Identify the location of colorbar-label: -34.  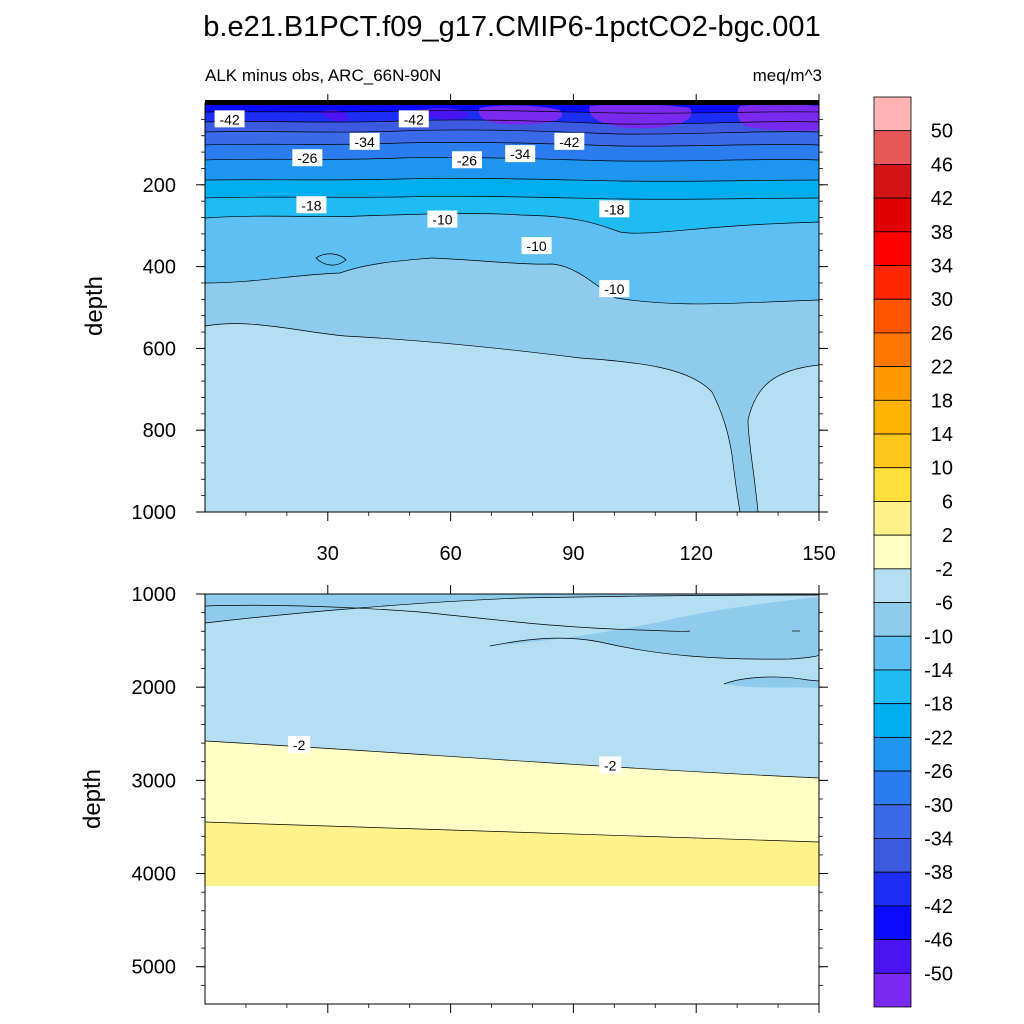
(938, 839).